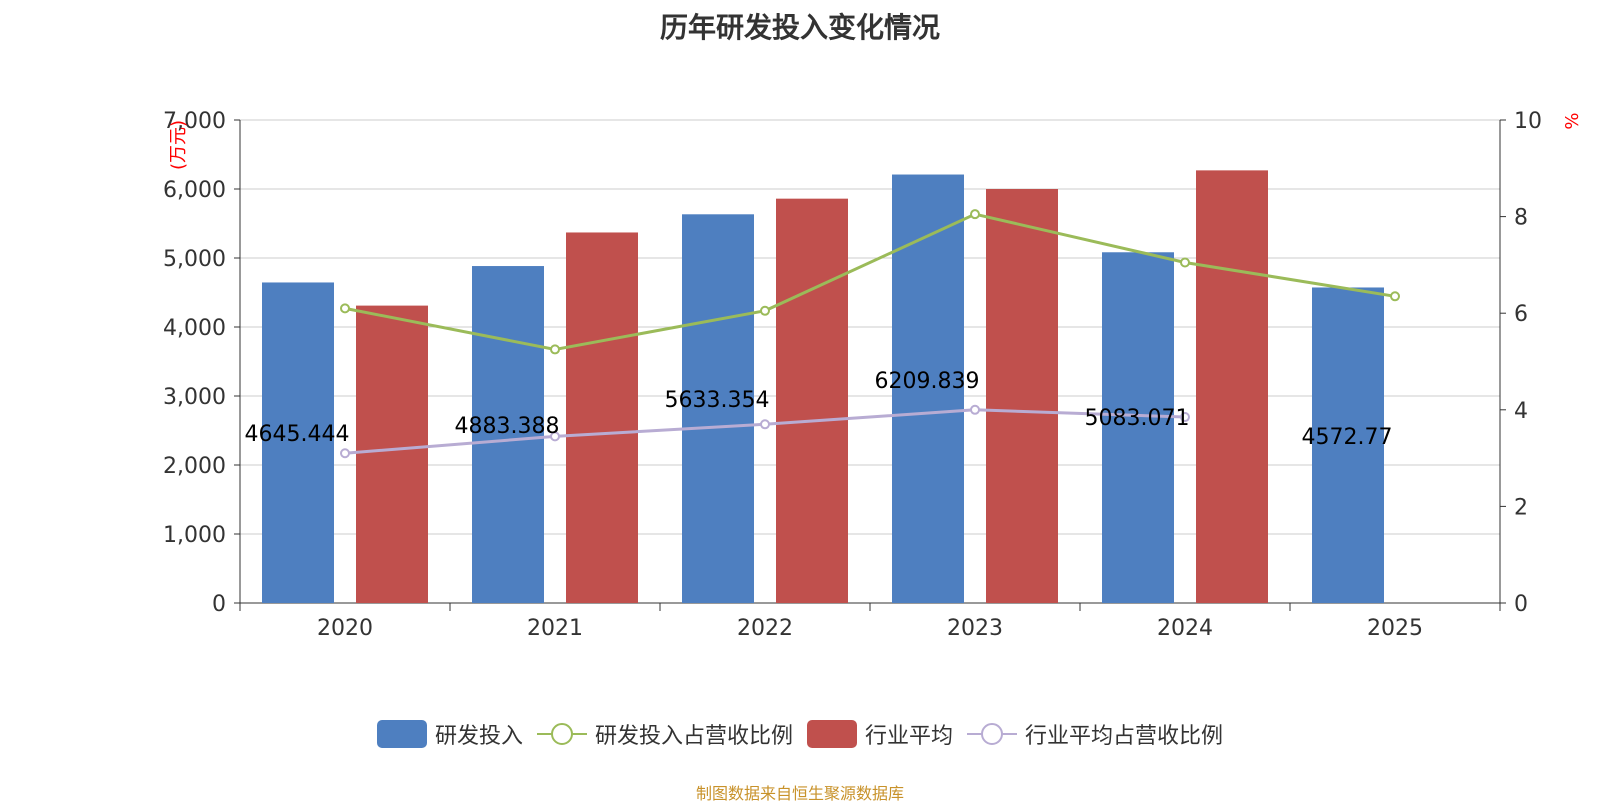 The image size is (1600, 804). What do you see at coordinates (799, 793) in the screenshot?
I see `source-note: 制图数据来自恒生聚源数据库` at bounding box center [799, 793].